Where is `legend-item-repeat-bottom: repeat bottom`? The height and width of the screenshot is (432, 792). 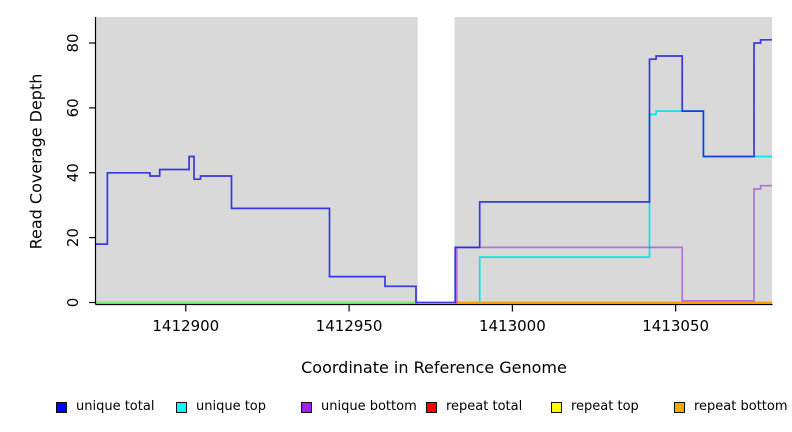
legend-item-repeat-bottom: repeat bottom is located at coordinates (731, 407).